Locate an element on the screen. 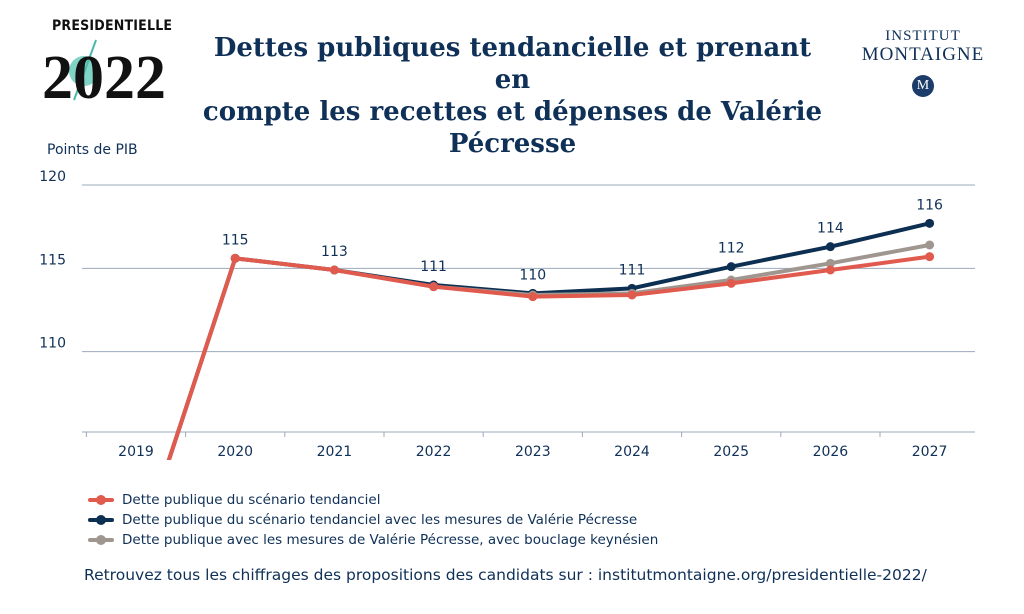  data-label: 112 is located at coordinates (731, 249).